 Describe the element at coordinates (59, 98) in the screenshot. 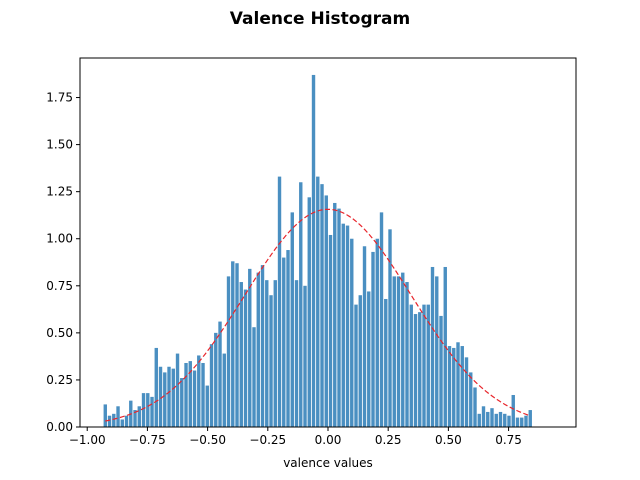

I see `y-tick-label: 1.75` at that location.